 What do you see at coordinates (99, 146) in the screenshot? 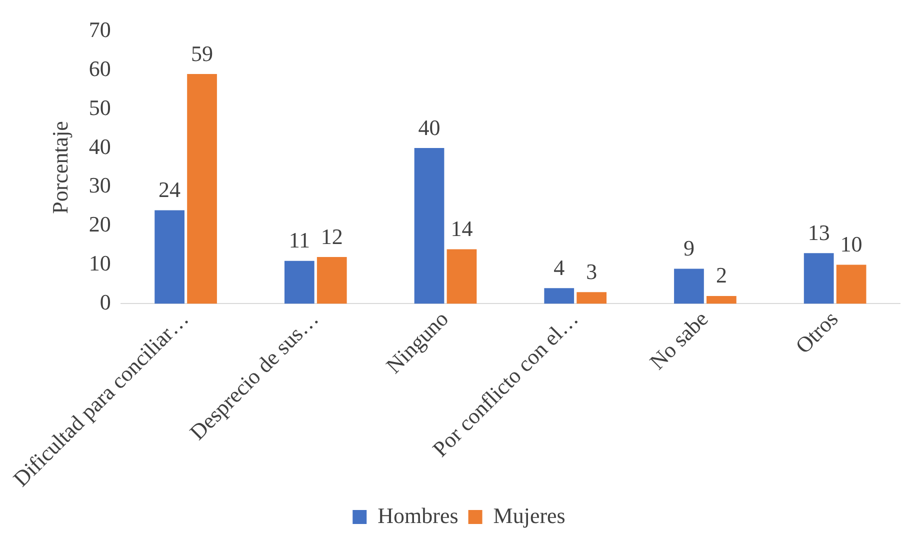
I see `y-tick-label: 40` at bounding box center [99, 146].